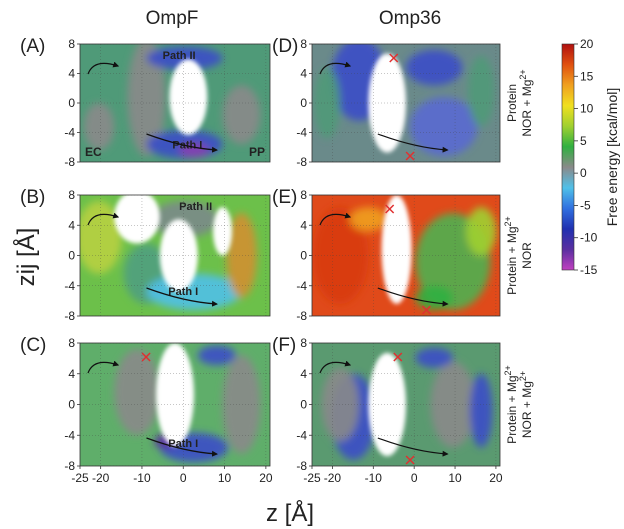 This screenshot has width=624, height=529. I want to click on x-tick-label: -25, so click(312, 478).